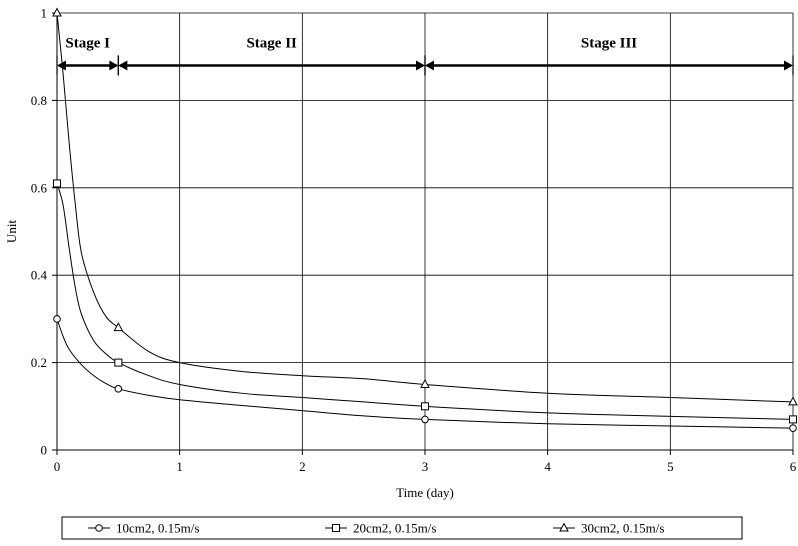  I want to click on stage-label: Stage III, so click(609, 43).